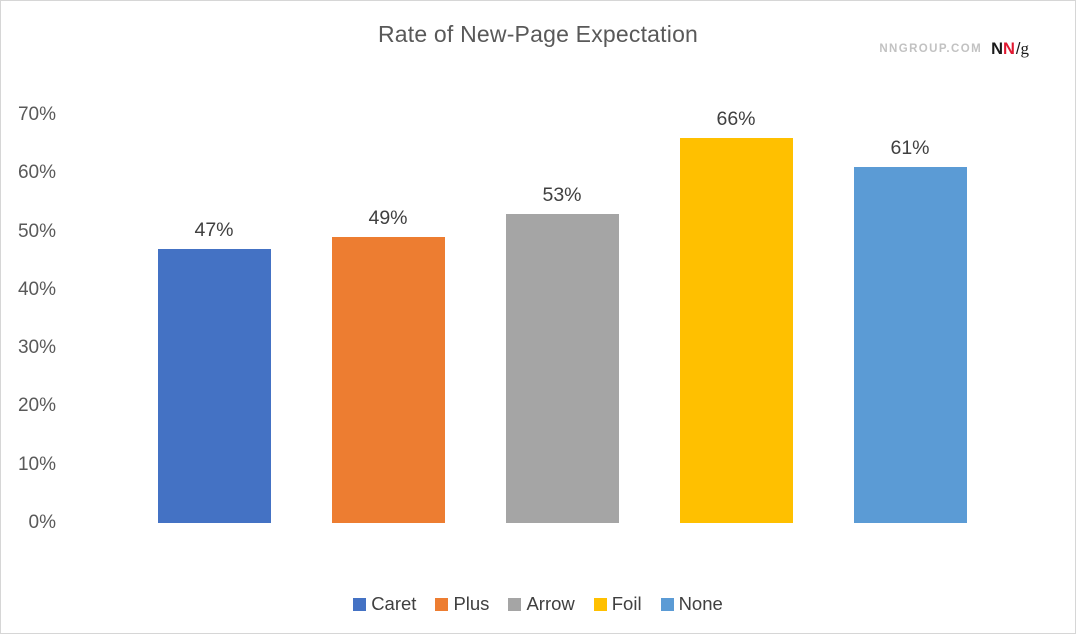  Describe the element at coordinates (736, 330) in the screenshot. I see `bar-foil` at that location.